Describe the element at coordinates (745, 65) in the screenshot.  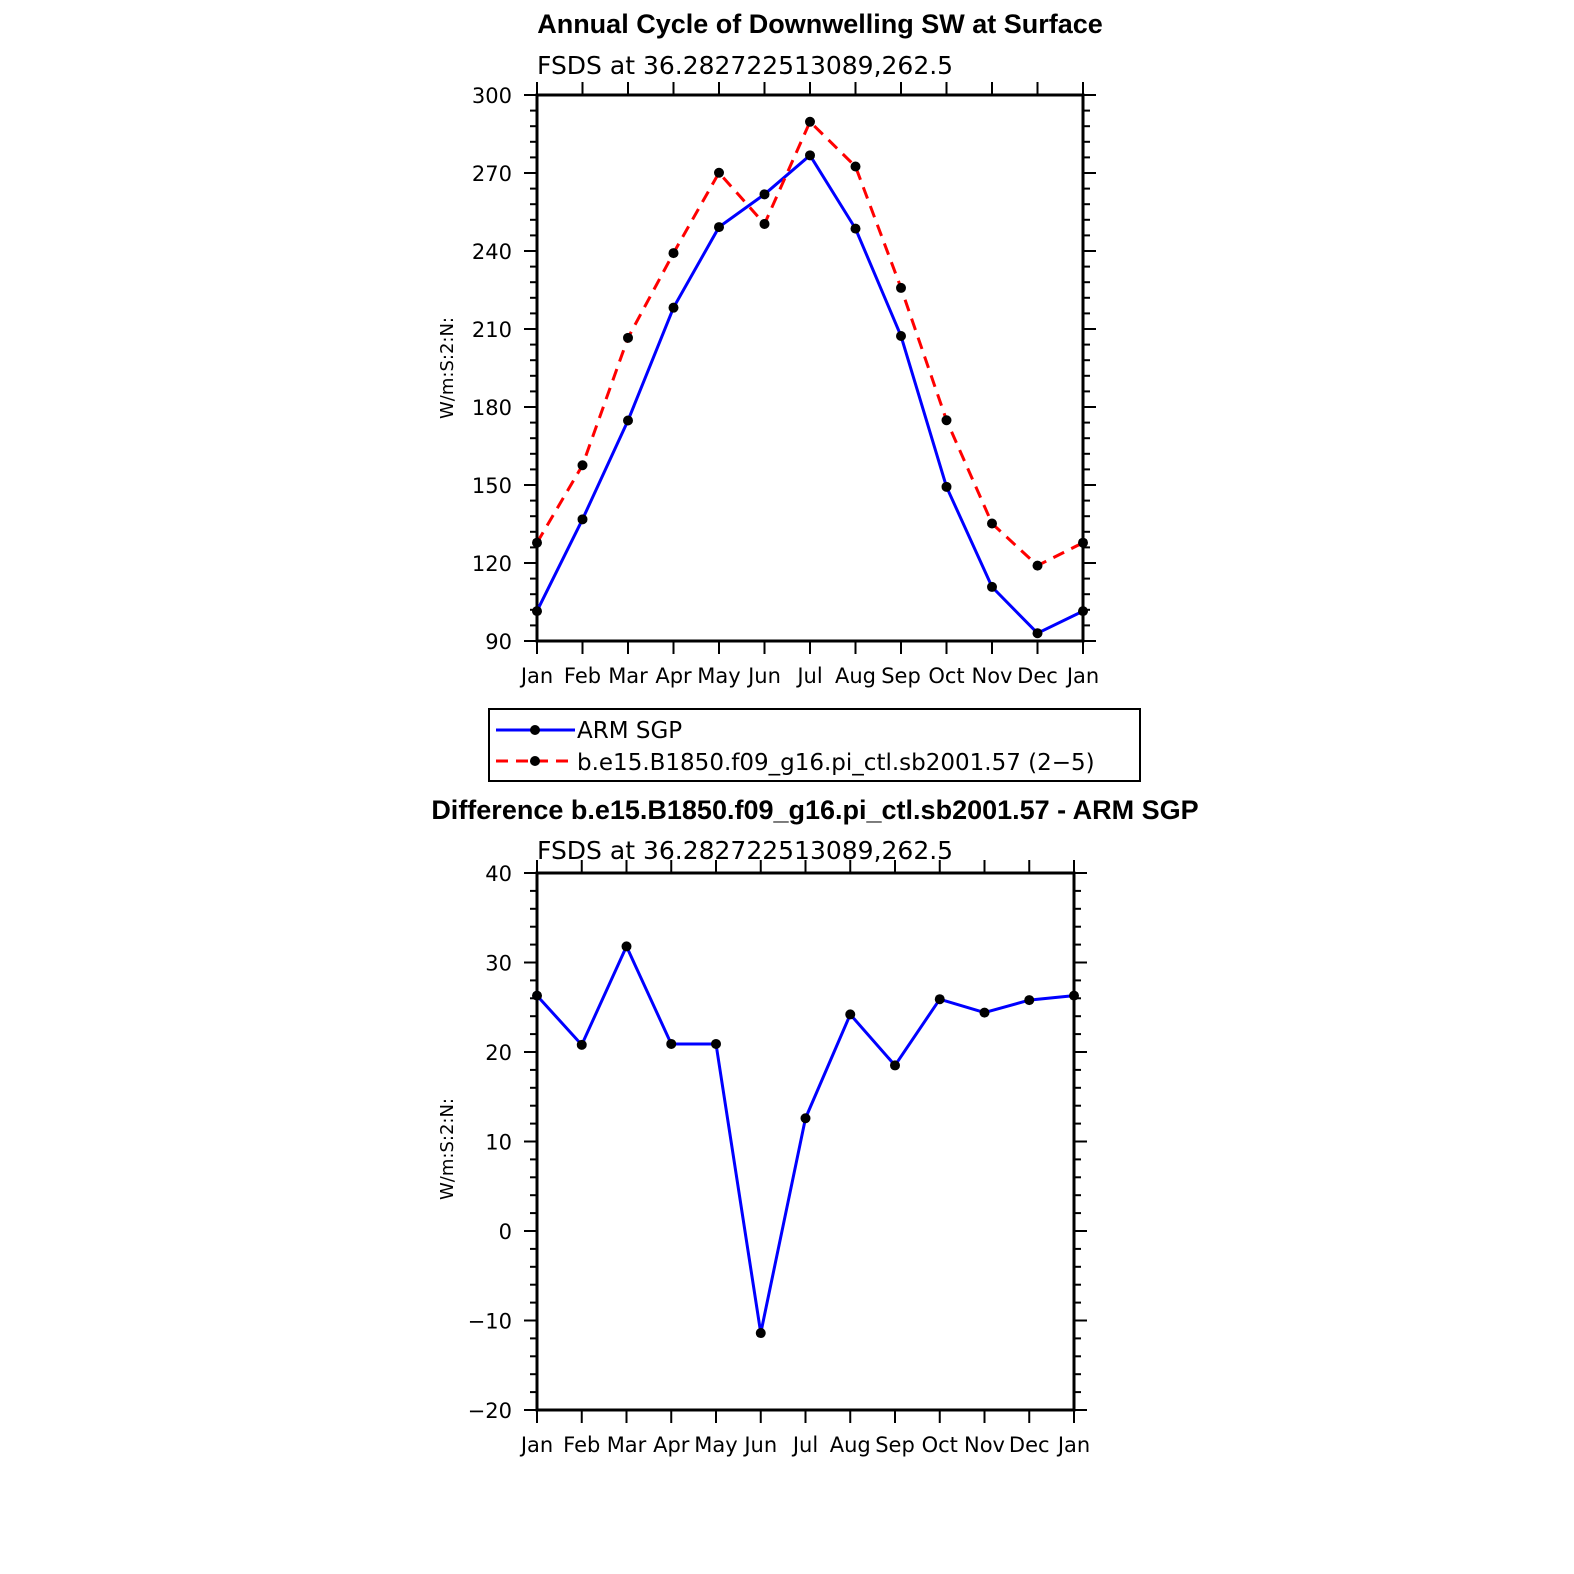
I see `chart1-subtitle: FSDS at 36.282722513089,262.5` at that location.